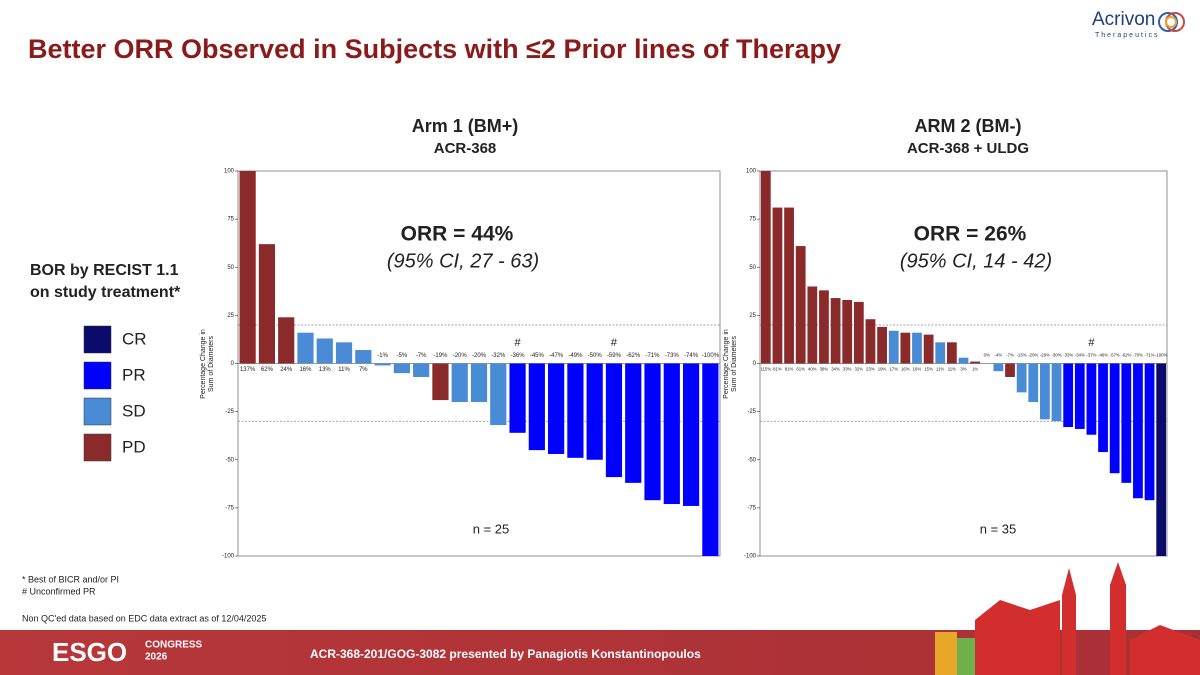 The image size is (1200, 675). I want to click on n-text: n = 35, so click(998, 528).